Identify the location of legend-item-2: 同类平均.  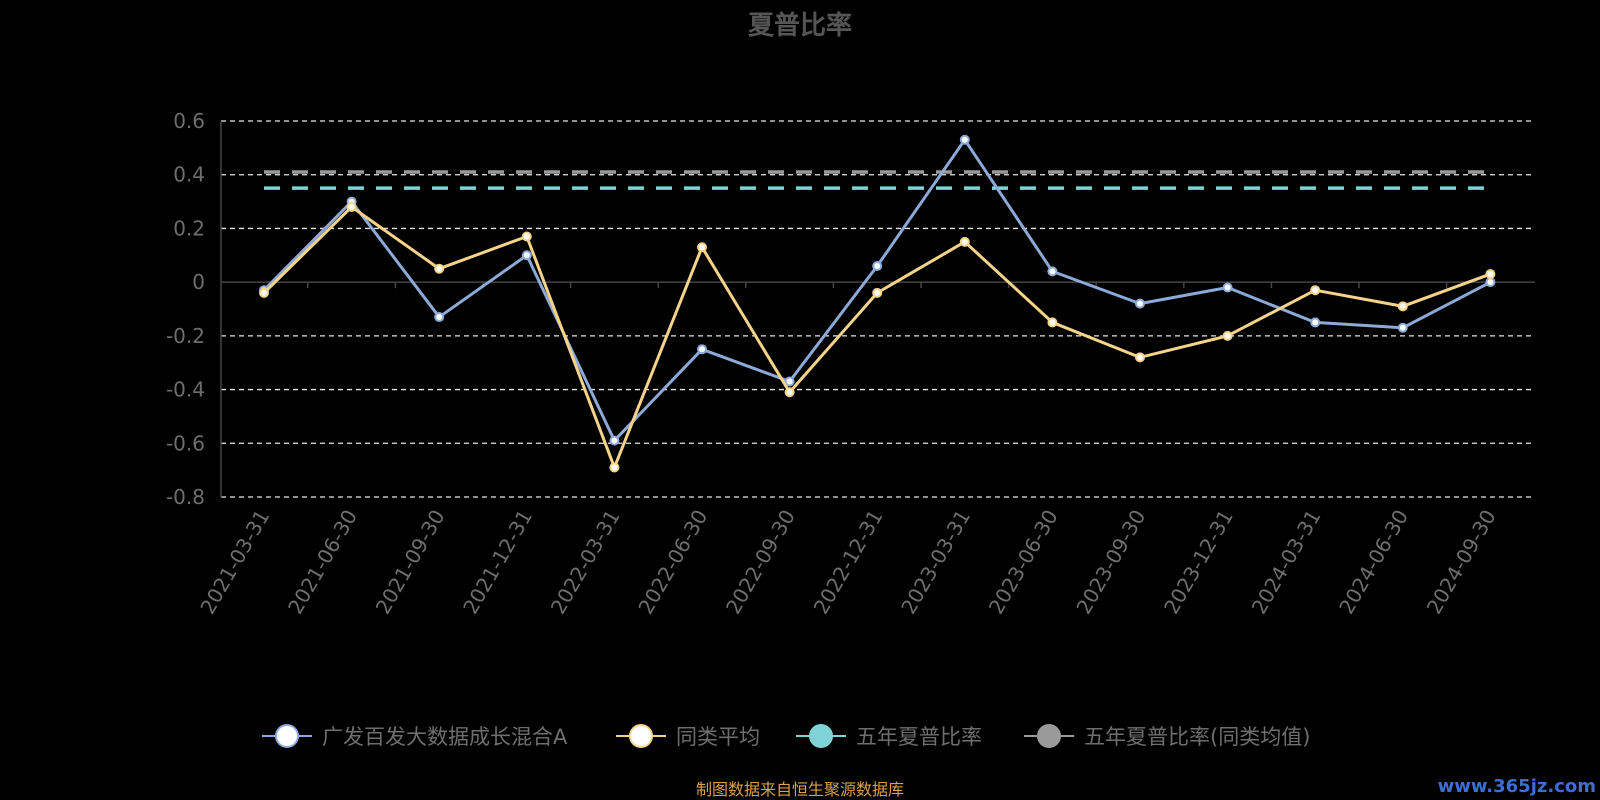
(688, 736).